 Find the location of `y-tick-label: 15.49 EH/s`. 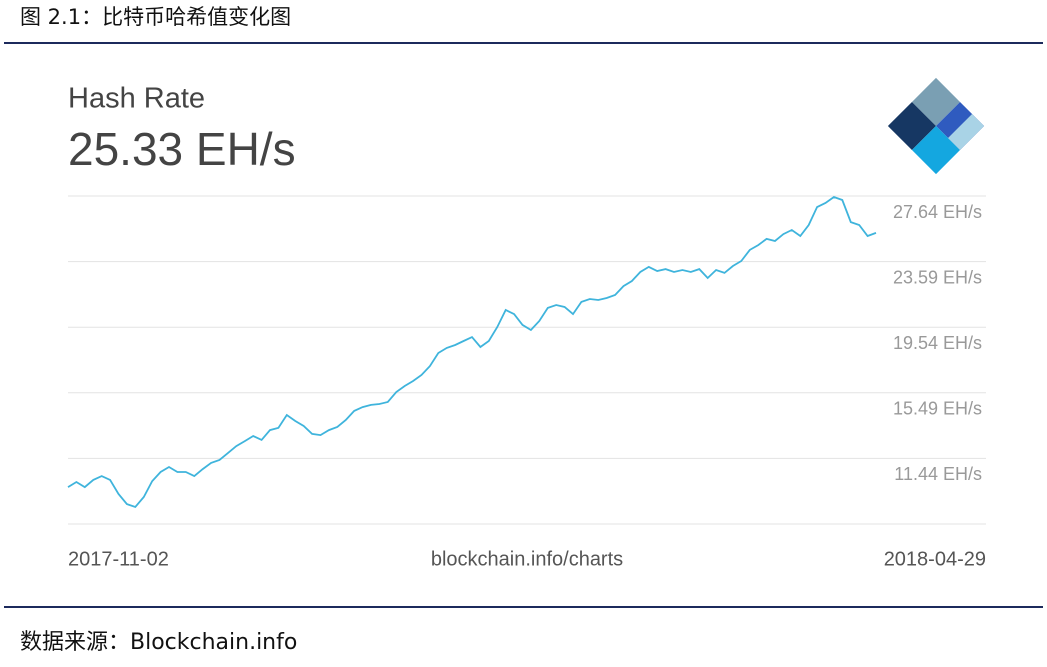

y-tick-label: 15.49 EH/s is located at coordinates (937, 409).